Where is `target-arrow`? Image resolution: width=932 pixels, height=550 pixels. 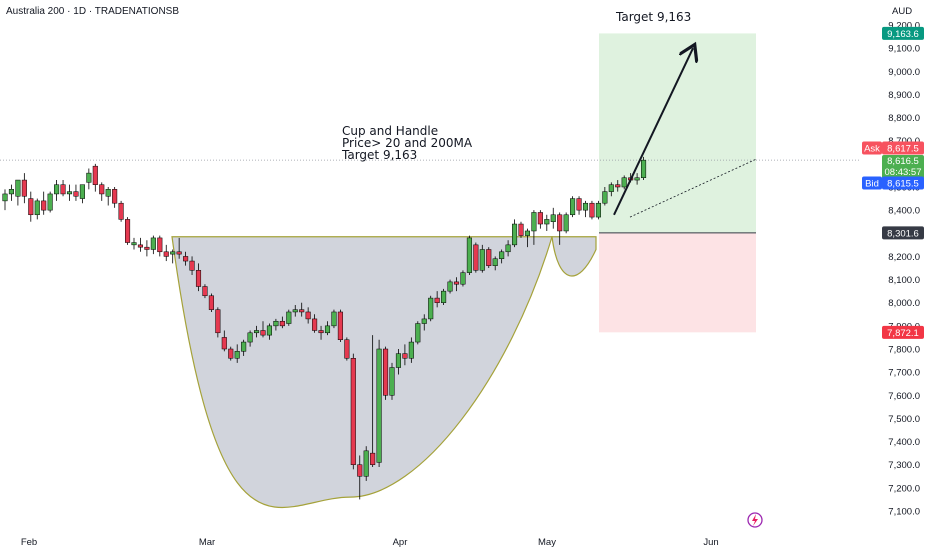 target-arrow is located at coordinates (653, 132).